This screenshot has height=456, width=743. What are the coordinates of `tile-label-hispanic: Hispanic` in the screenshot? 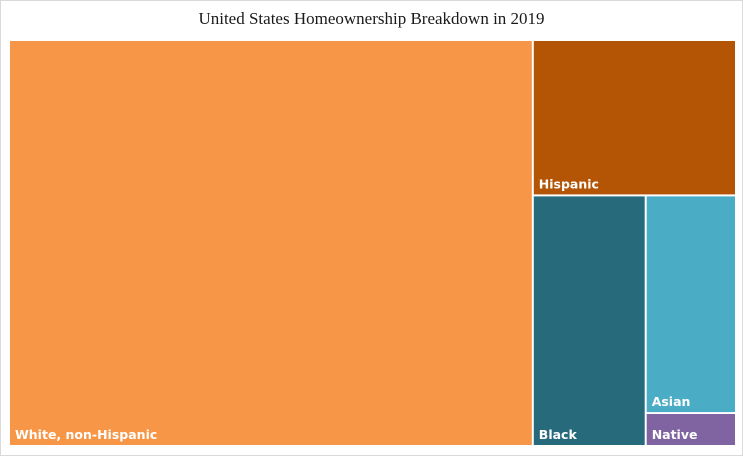 It's located at (569, 183).